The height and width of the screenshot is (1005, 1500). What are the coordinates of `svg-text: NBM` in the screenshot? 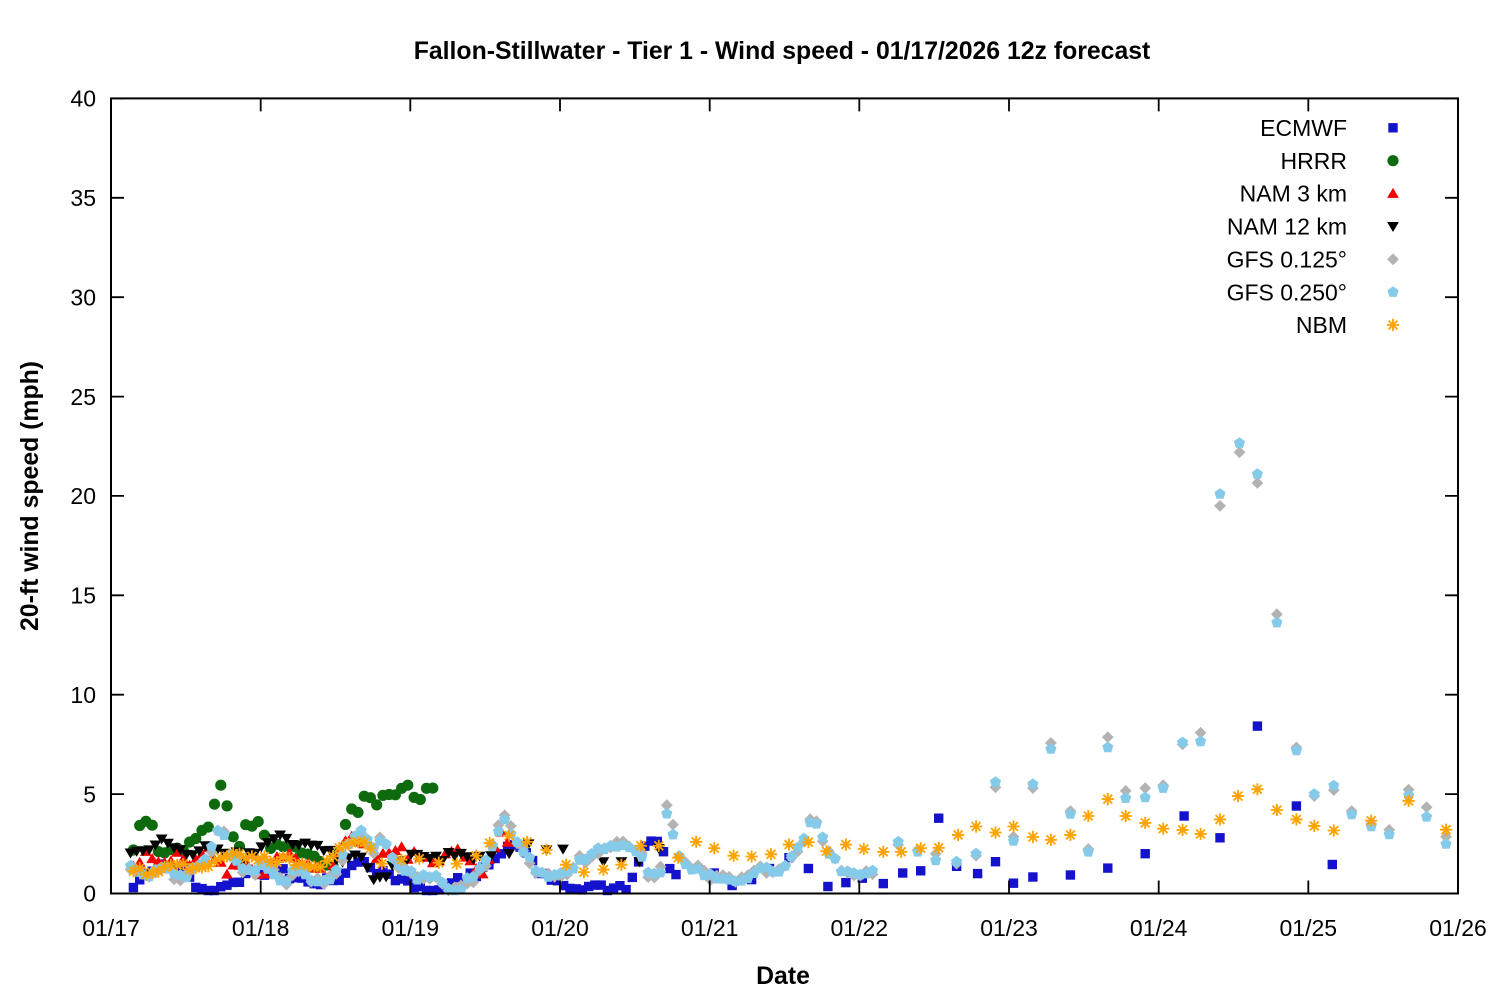 It's located at (1321, 325).